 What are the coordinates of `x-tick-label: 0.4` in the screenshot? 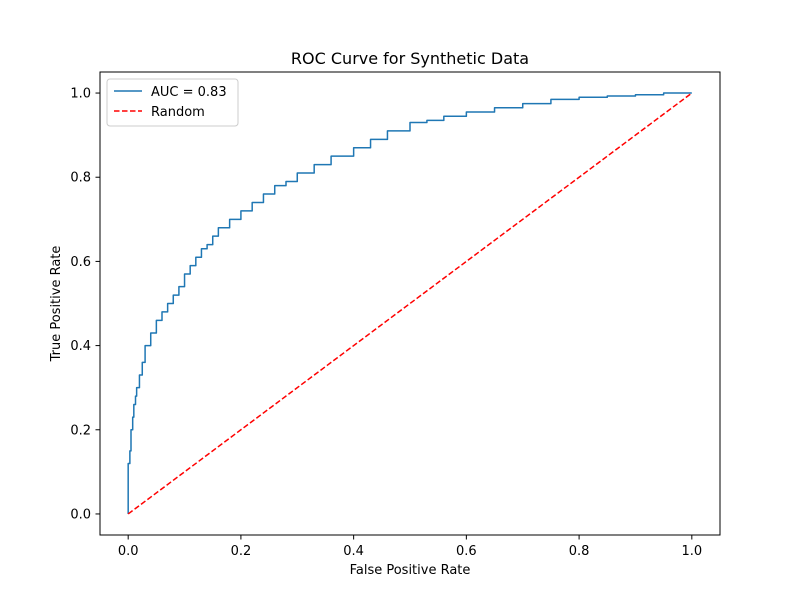 It's located at (353, 551).